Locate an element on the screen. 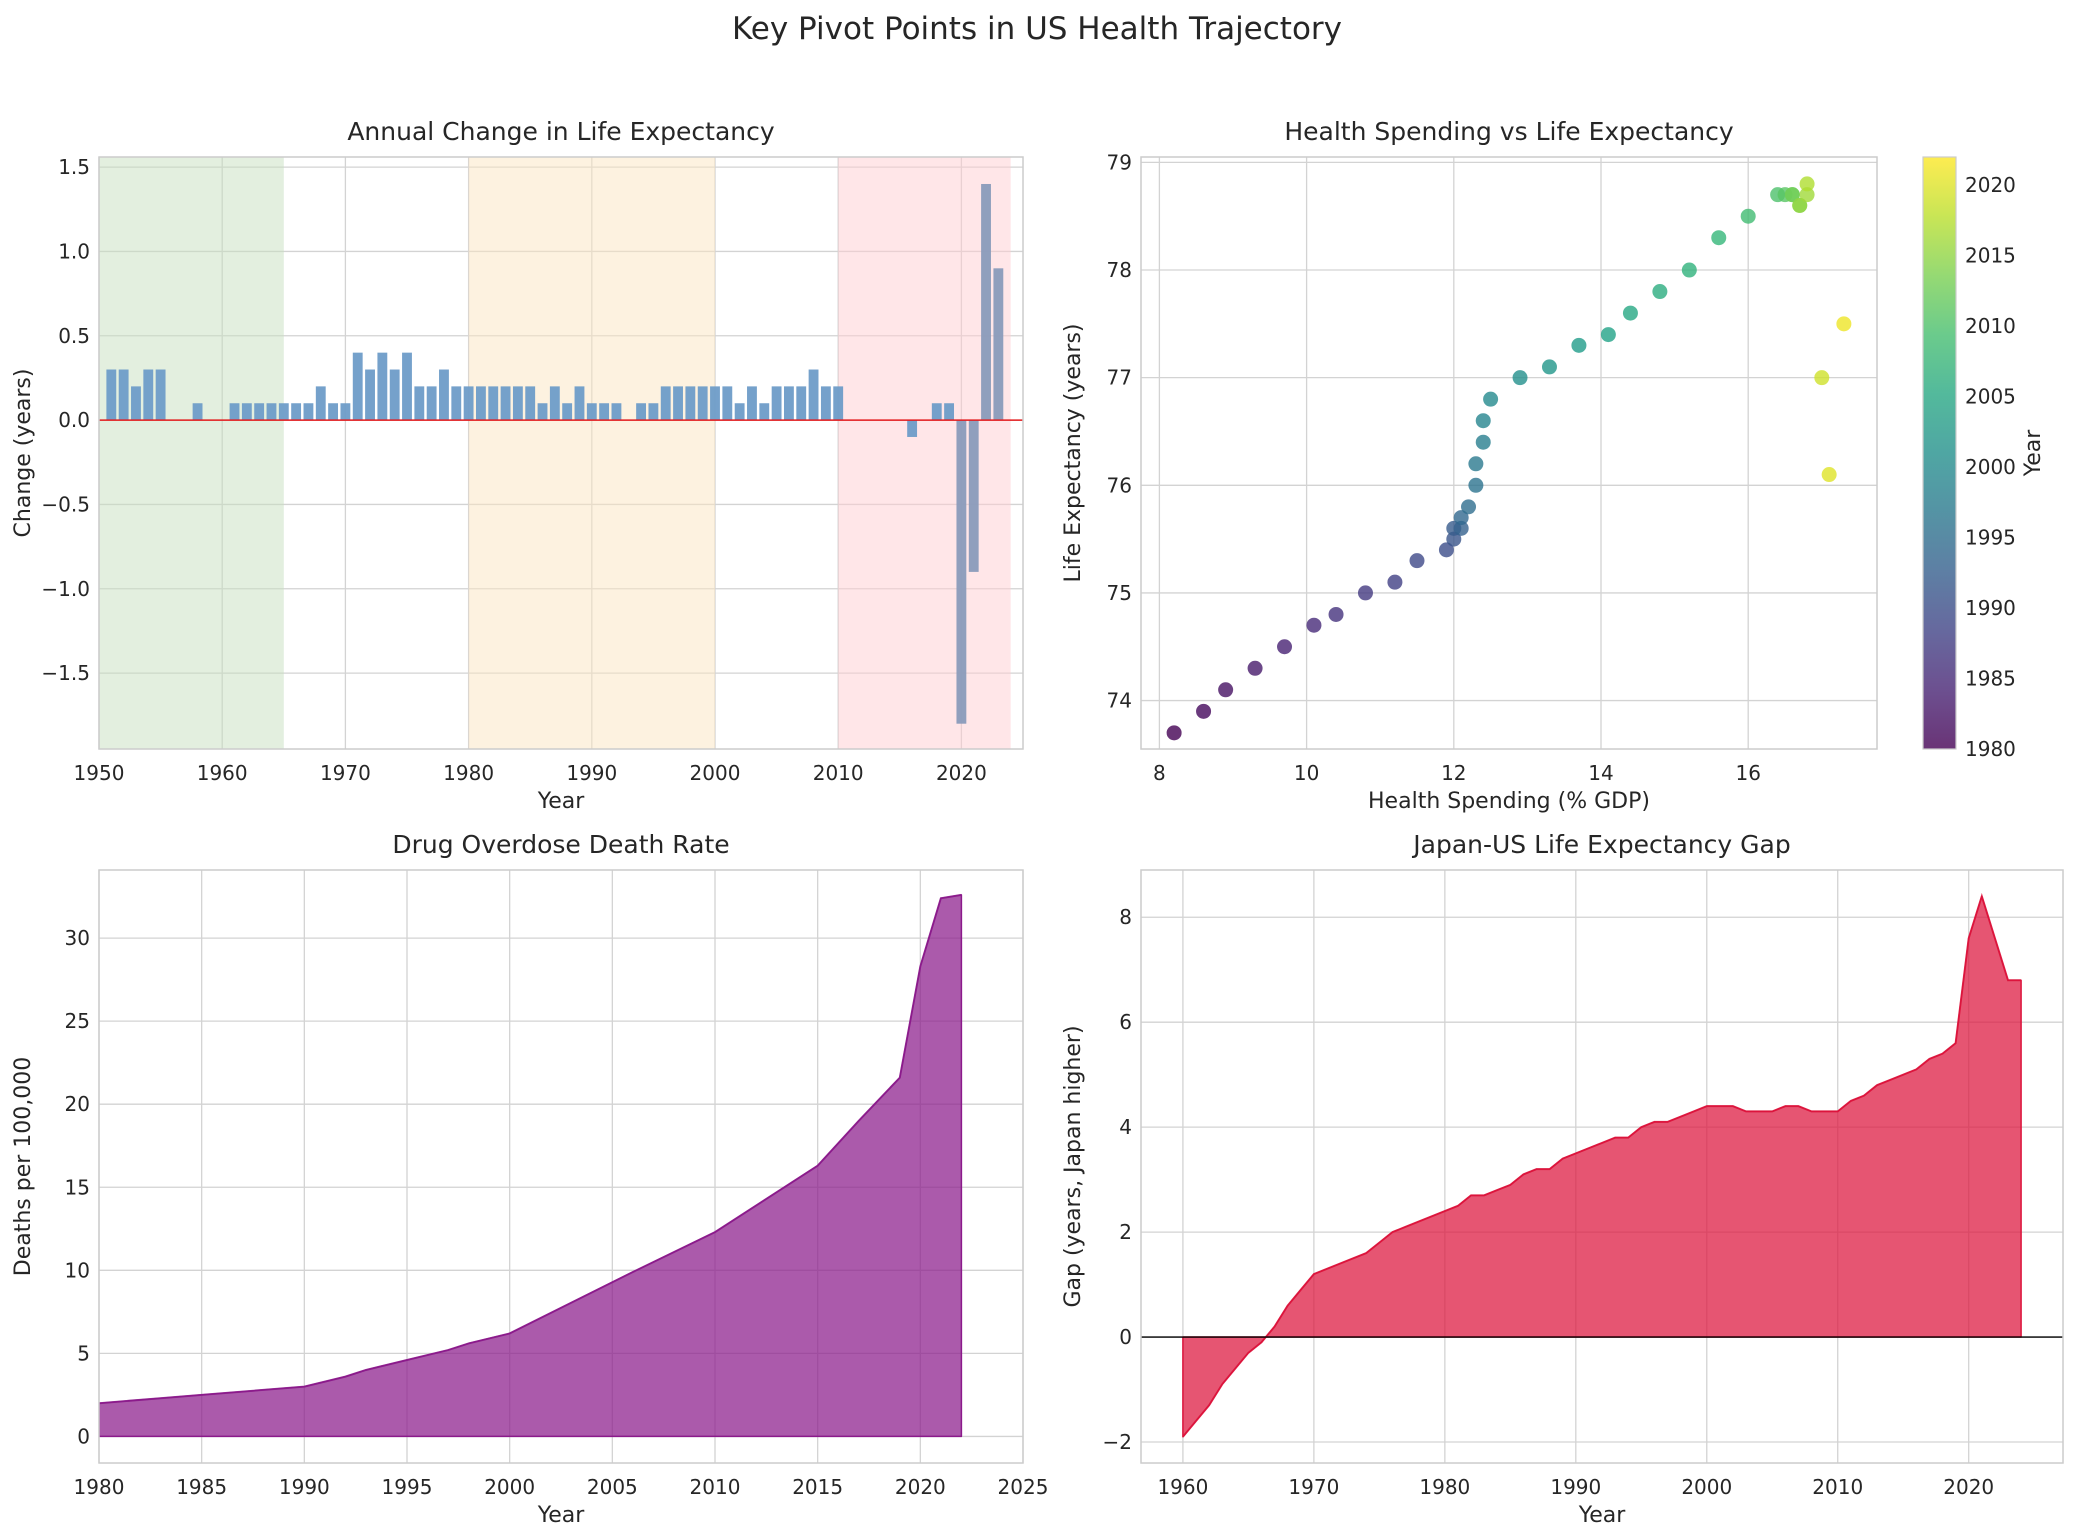  colorbar-tick-label: 1995 is located at coordinates (1990, 538).